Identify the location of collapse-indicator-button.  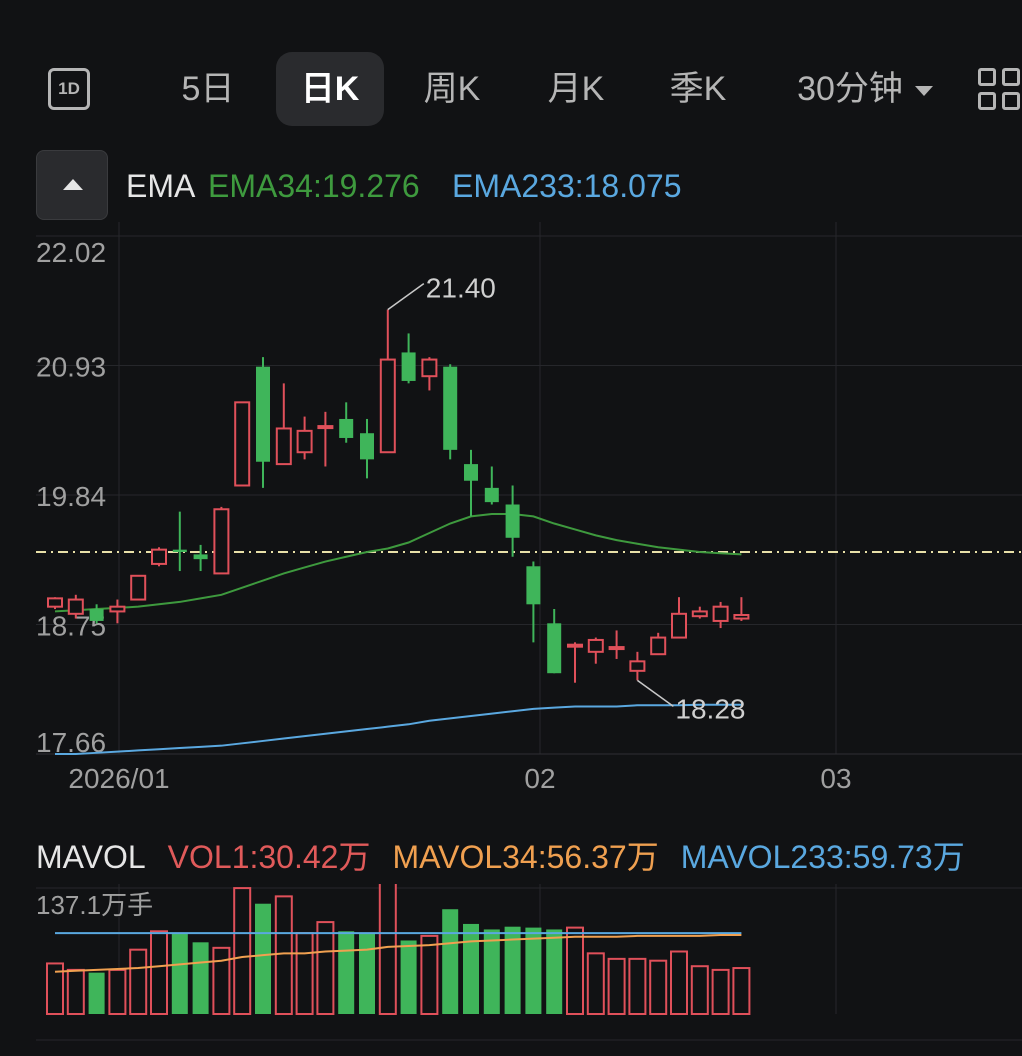
(72, 185).